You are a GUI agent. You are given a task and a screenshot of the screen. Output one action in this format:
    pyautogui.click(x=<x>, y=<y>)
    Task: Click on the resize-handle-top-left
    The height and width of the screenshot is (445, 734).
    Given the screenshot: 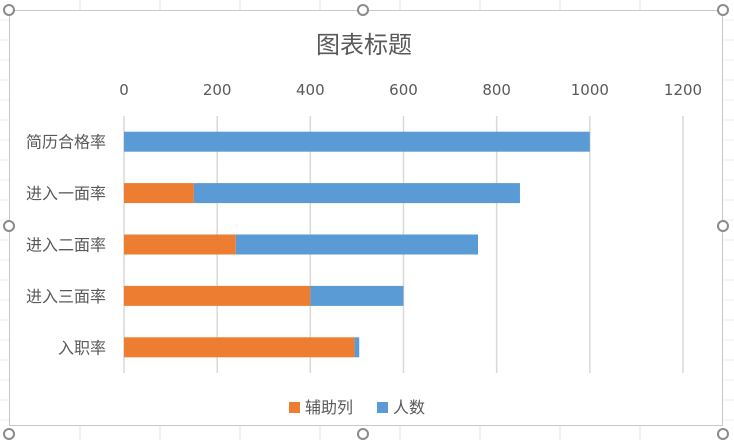 What is the action you would take?
    pyautogui.click(x=9, y=10)
    